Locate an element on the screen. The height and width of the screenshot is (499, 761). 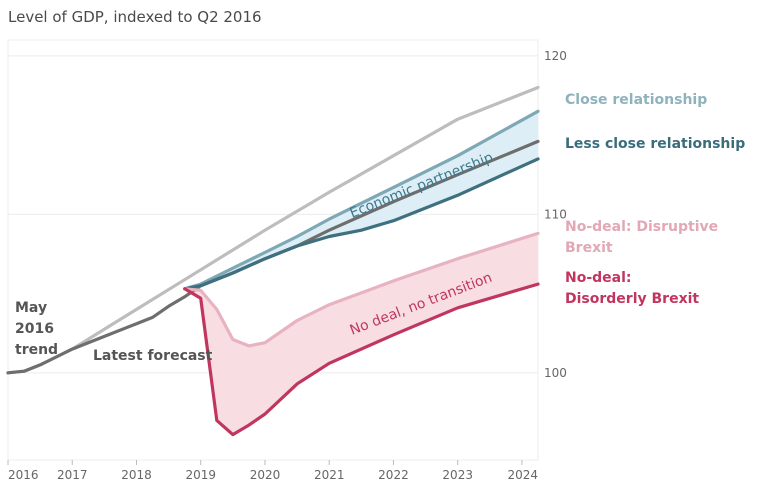
chart-title: Level of GDP, indexed to Q2 2016 is located at coordinates (135, 17).